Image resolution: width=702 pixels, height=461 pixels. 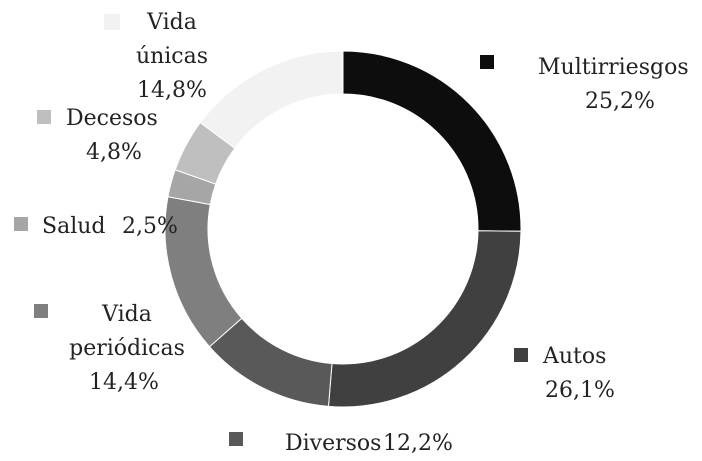 I want to click on data-label: 2,5%, so click(x=150, y=226).